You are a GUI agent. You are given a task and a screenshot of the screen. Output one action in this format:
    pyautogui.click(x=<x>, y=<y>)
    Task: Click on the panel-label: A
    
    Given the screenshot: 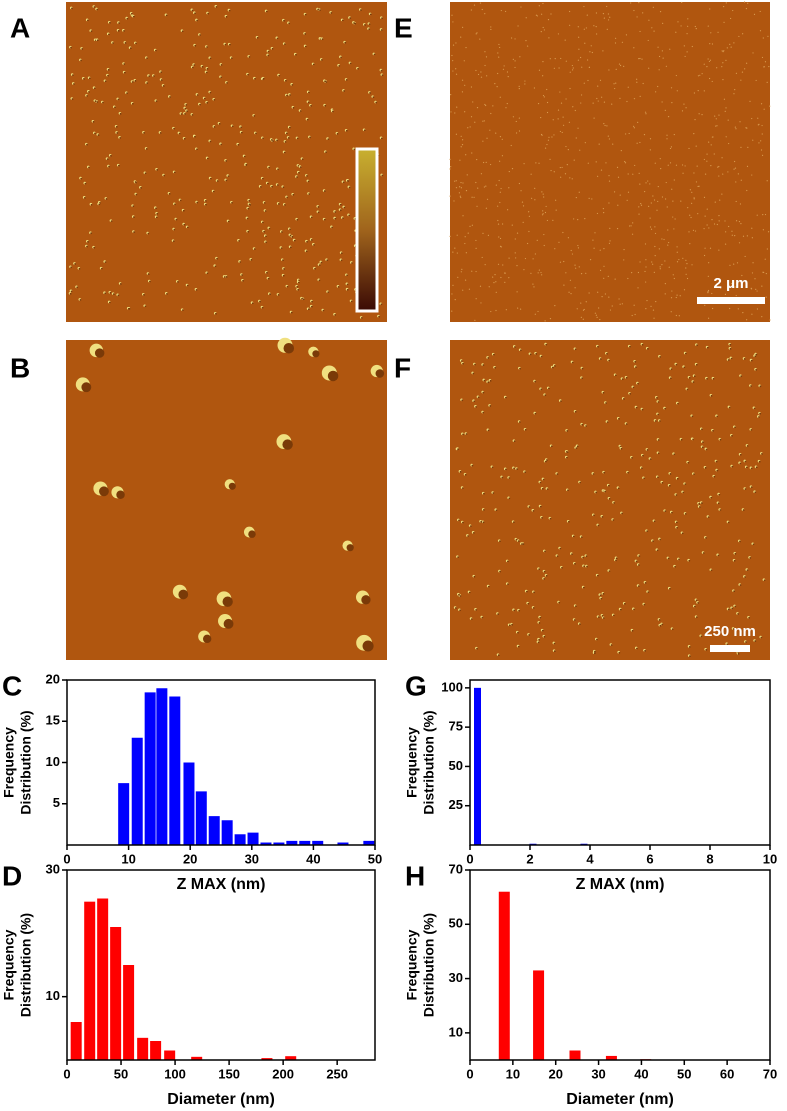 What is the action you would take?
    pyautogui.click(x=20, y=27)
    